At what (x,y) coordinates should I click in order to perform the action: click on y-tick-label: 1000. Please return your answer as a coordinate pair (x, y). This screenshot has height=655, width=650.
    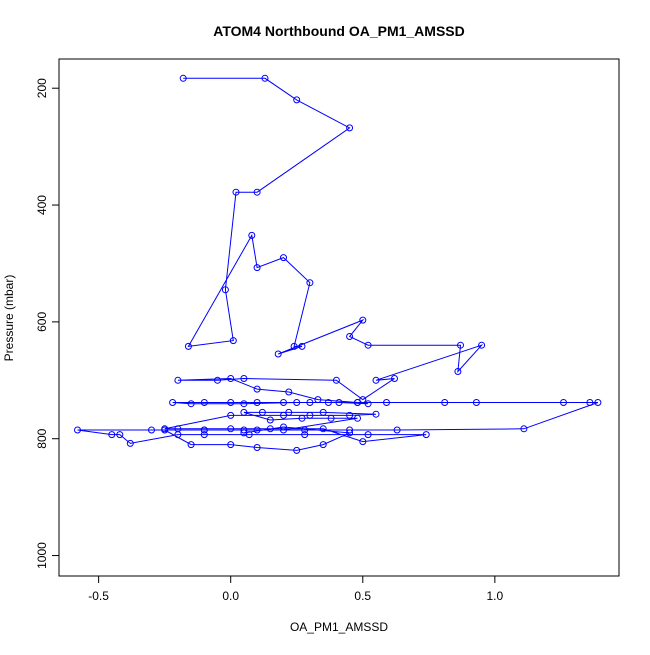
    Looking at the image, I should click on (42, 555).